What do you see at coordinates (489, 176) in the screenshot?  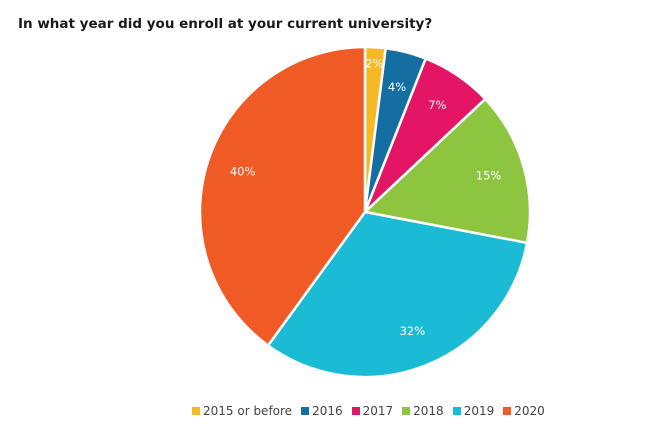 I see `slice-label-2018: 15%` at bounding box center [489, 176].